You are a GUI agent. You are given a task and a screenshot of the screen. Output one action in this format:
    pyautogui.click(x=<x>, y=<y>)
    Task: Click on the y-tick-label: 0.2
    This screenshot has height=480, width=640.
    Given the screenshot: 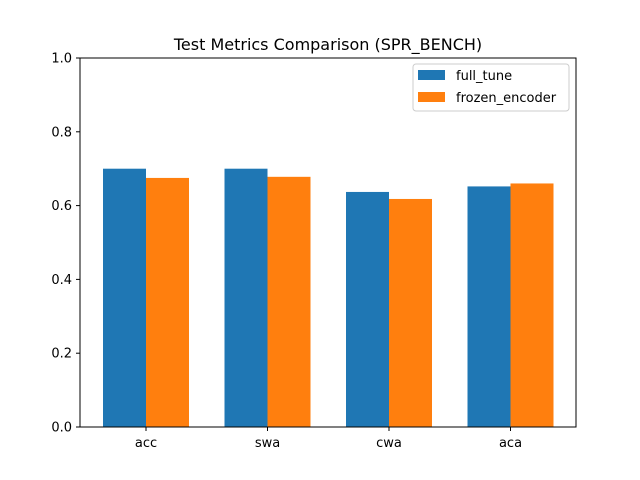 What is the action you would take?
    pyautogui.click(x=61, y=354)
    